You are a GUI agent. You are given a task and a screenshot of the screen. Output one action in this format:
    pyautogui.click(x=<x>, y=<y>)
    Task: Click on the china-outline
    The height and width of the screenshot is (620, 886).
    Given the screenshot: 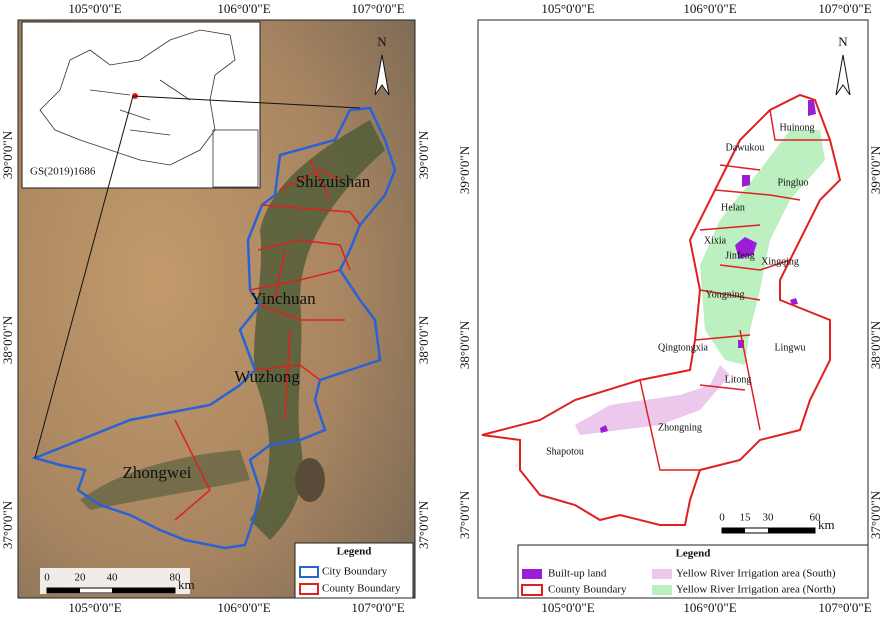 What is the action you would take?
    pyautogui.click(x=137, y=97)
    